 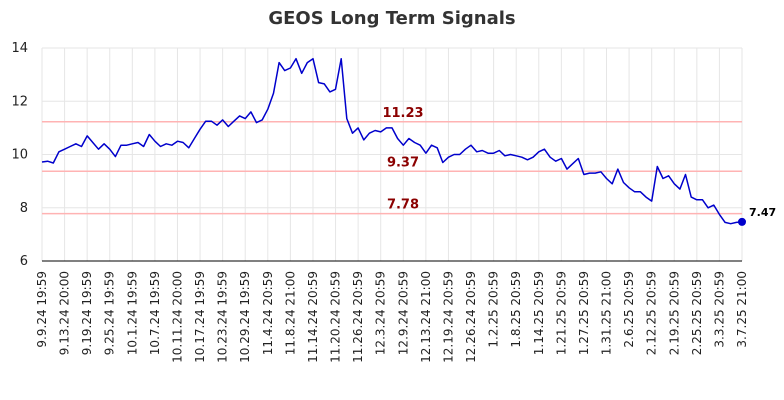 What do you see at coordinates (448, 317) in the screenshot?
I see `x-tick-label: 12.19.24 20:59` at bounding box center [448, 317].